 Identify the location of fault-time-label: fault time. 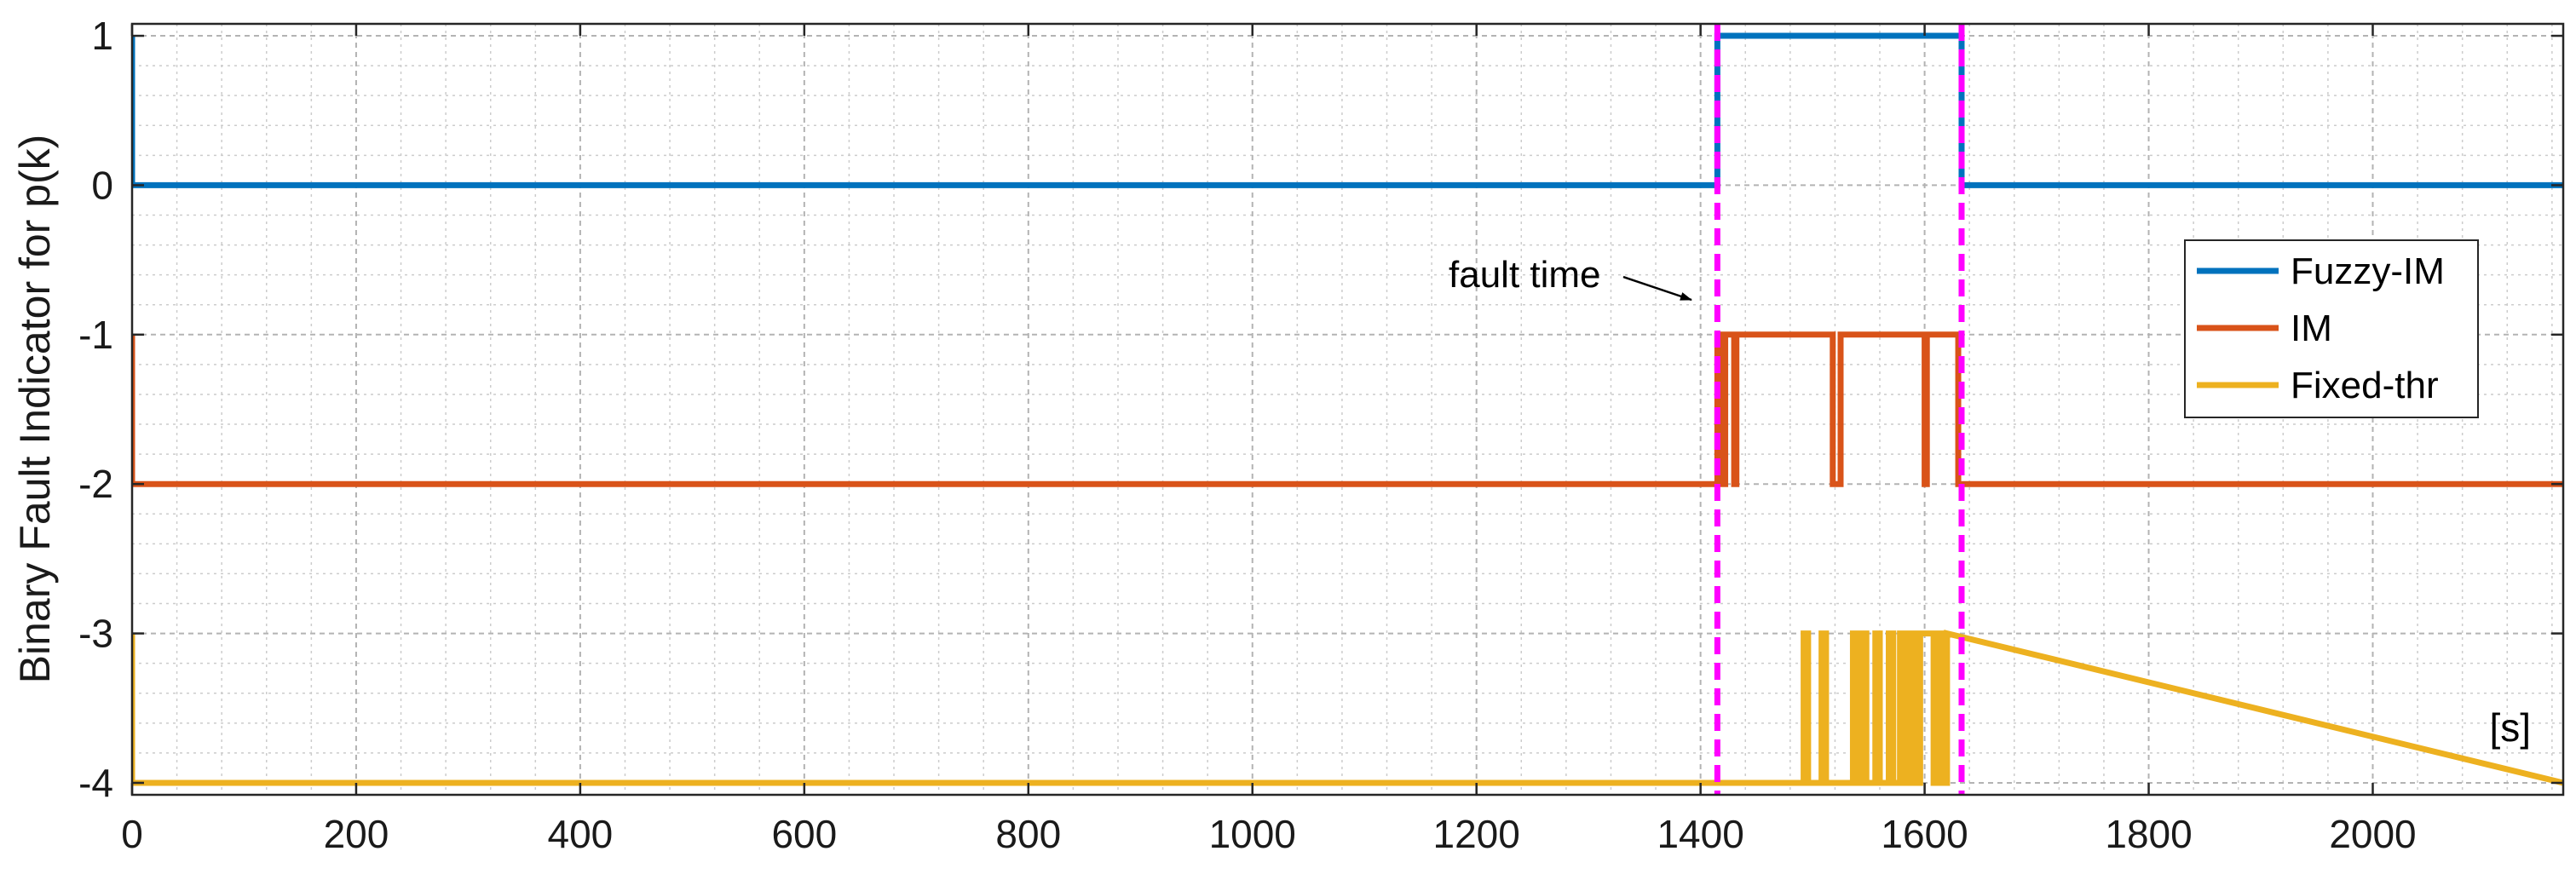
(1525, 275).